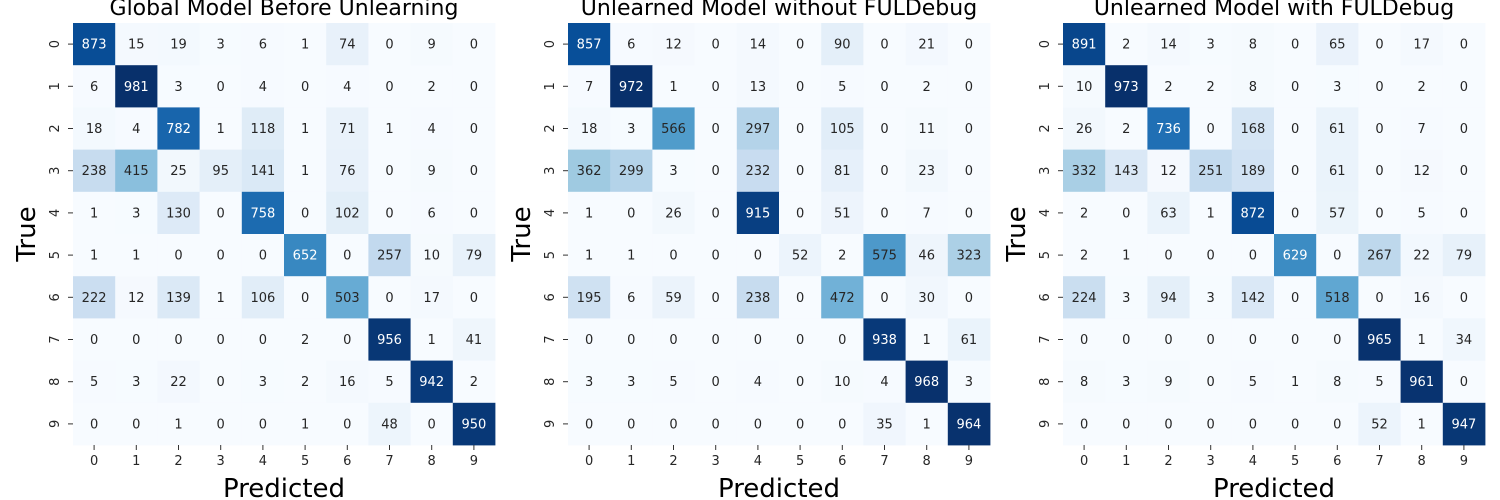 Image resolution: width=1500 pixels, height=500 pixels. I want to click on y-tick-label: 8, so click(550, 382).